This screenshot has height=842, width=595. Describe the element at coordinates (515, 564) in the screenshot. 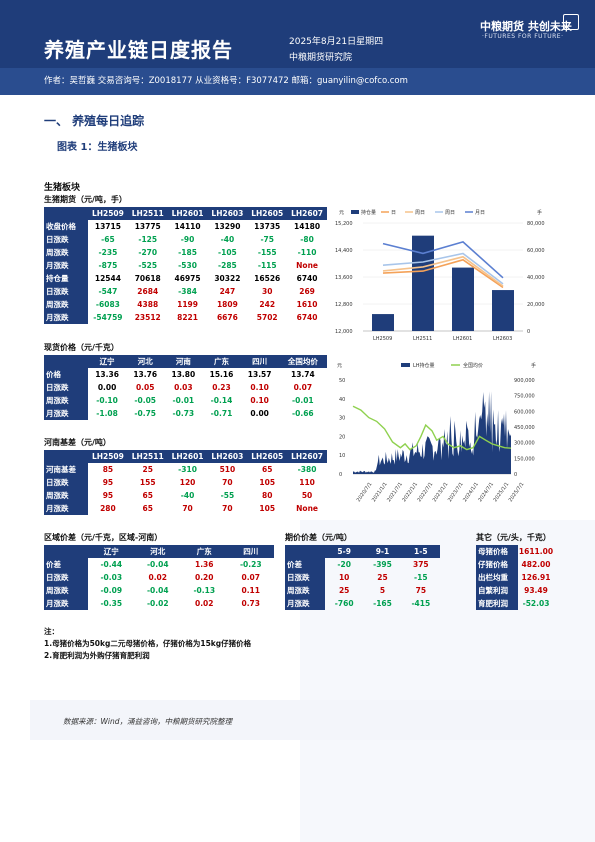

I see `table-row: 仔猪价格 482.00` at that location.